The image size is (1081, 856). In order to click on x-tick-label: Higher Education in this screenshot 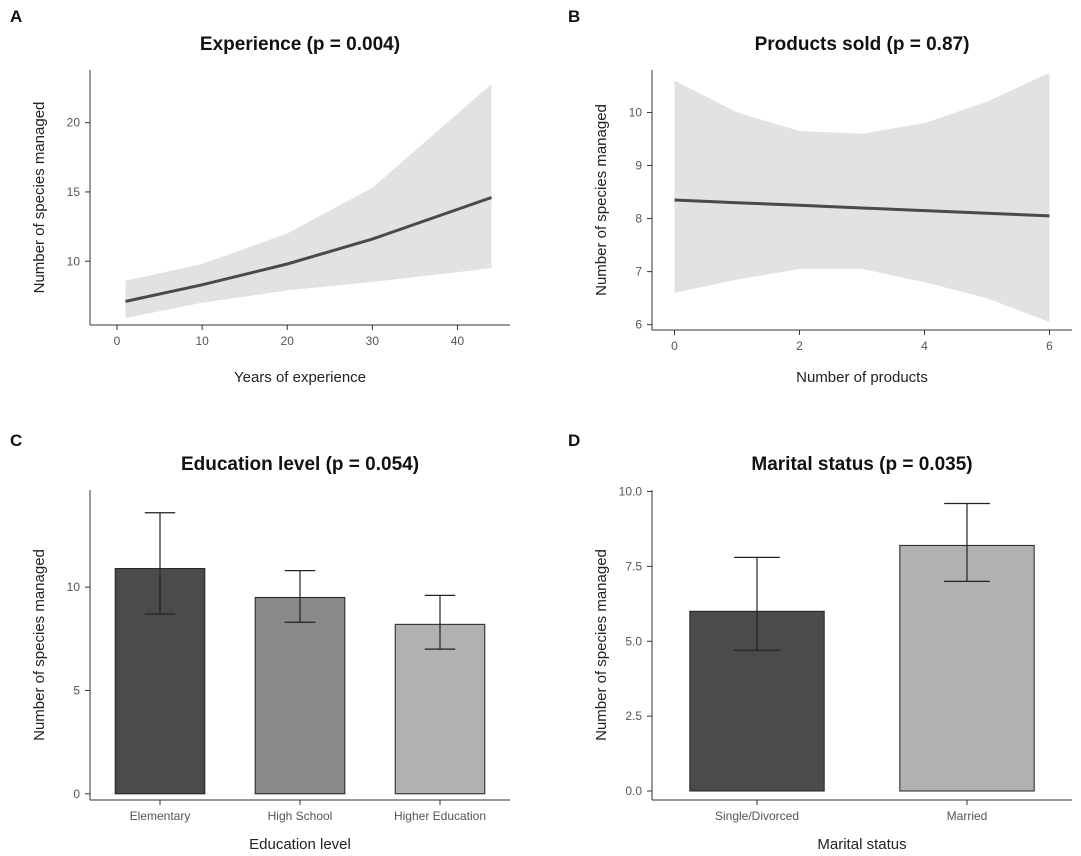, I will do `click(440, 816)`.